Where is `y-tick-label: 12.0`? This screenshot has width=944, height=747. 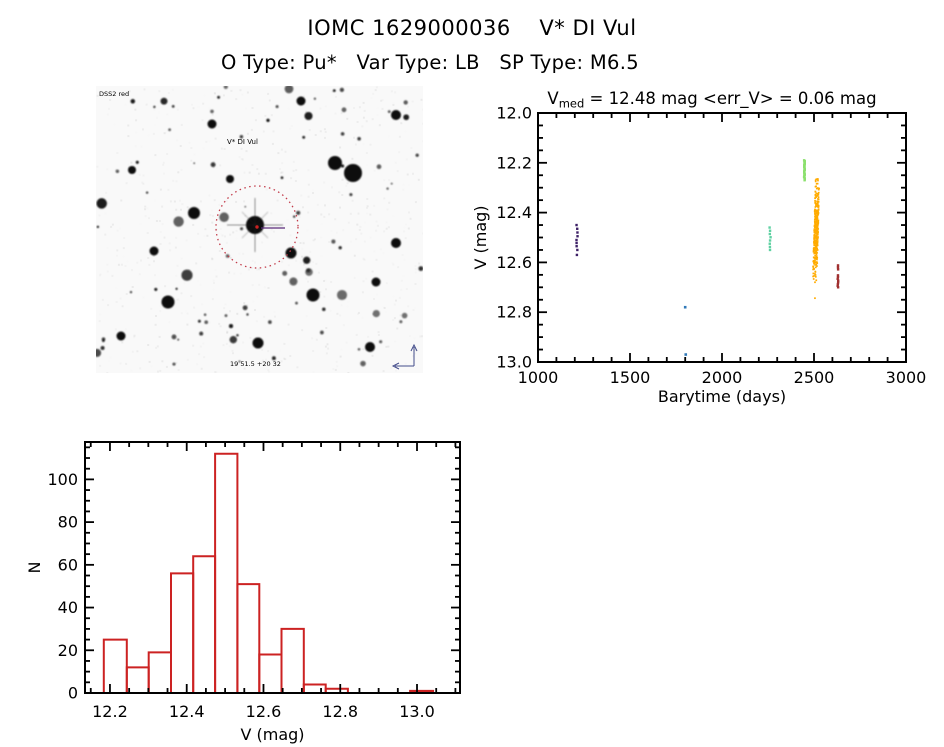 y-tick-label: 12.0 is located at coordinates (514, 113).